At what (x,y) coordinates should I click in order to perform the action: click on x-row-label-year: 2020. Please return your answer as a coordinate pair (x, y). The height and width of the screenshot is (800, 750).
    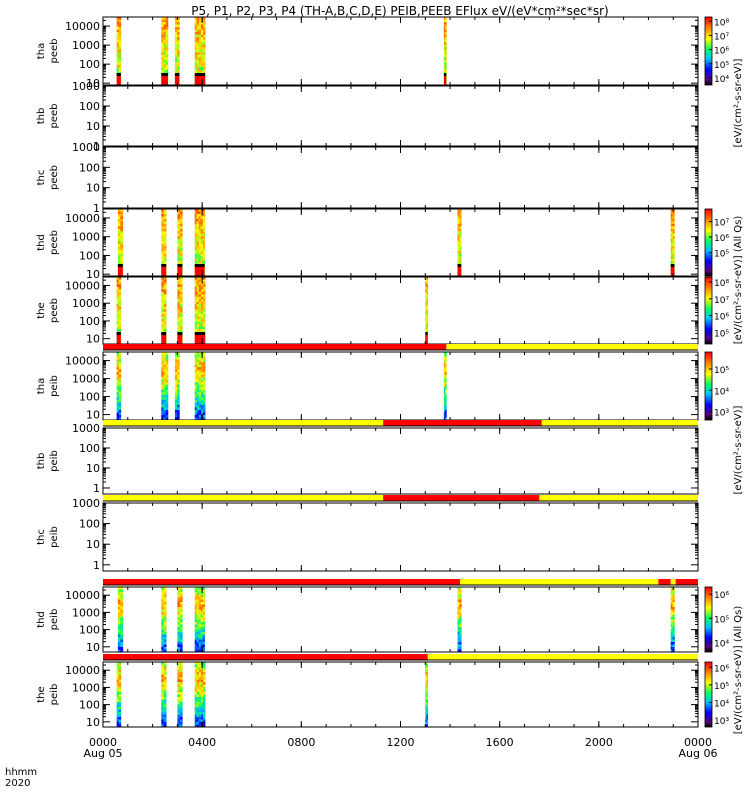
    Looking at the image, I should click on (17, 783).